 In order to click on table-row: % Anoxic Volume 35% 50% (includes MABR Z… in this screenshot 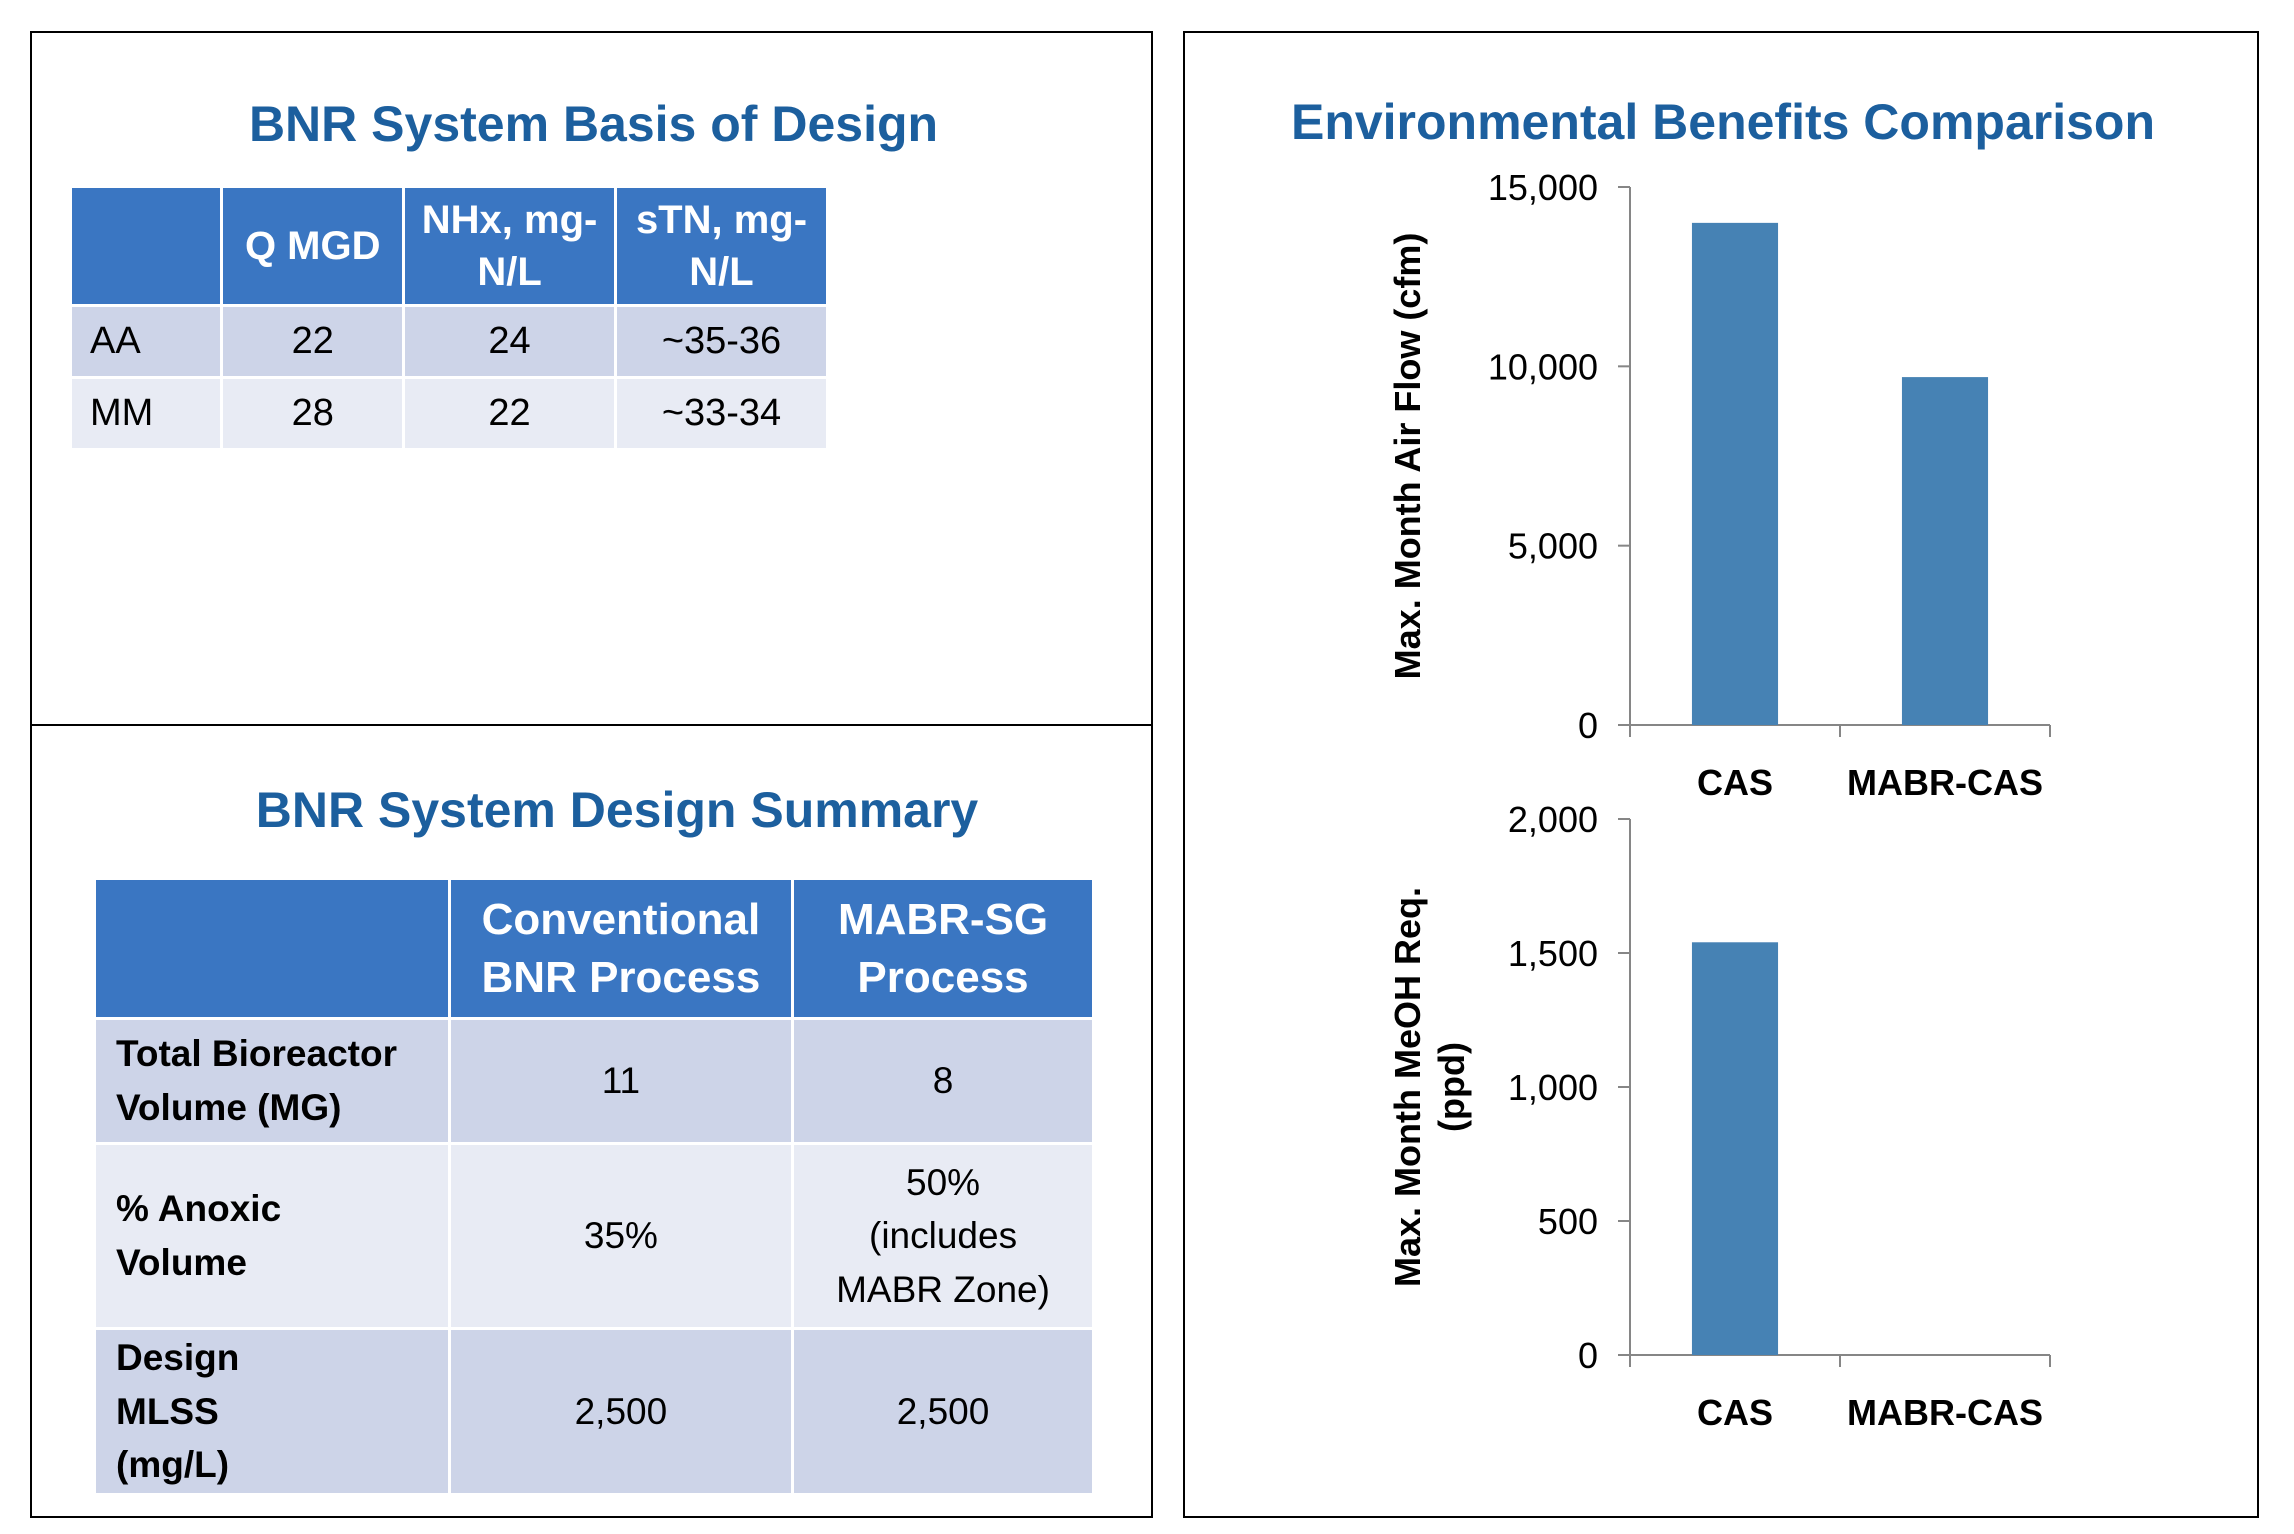, I will do `click(594, 1236)`.